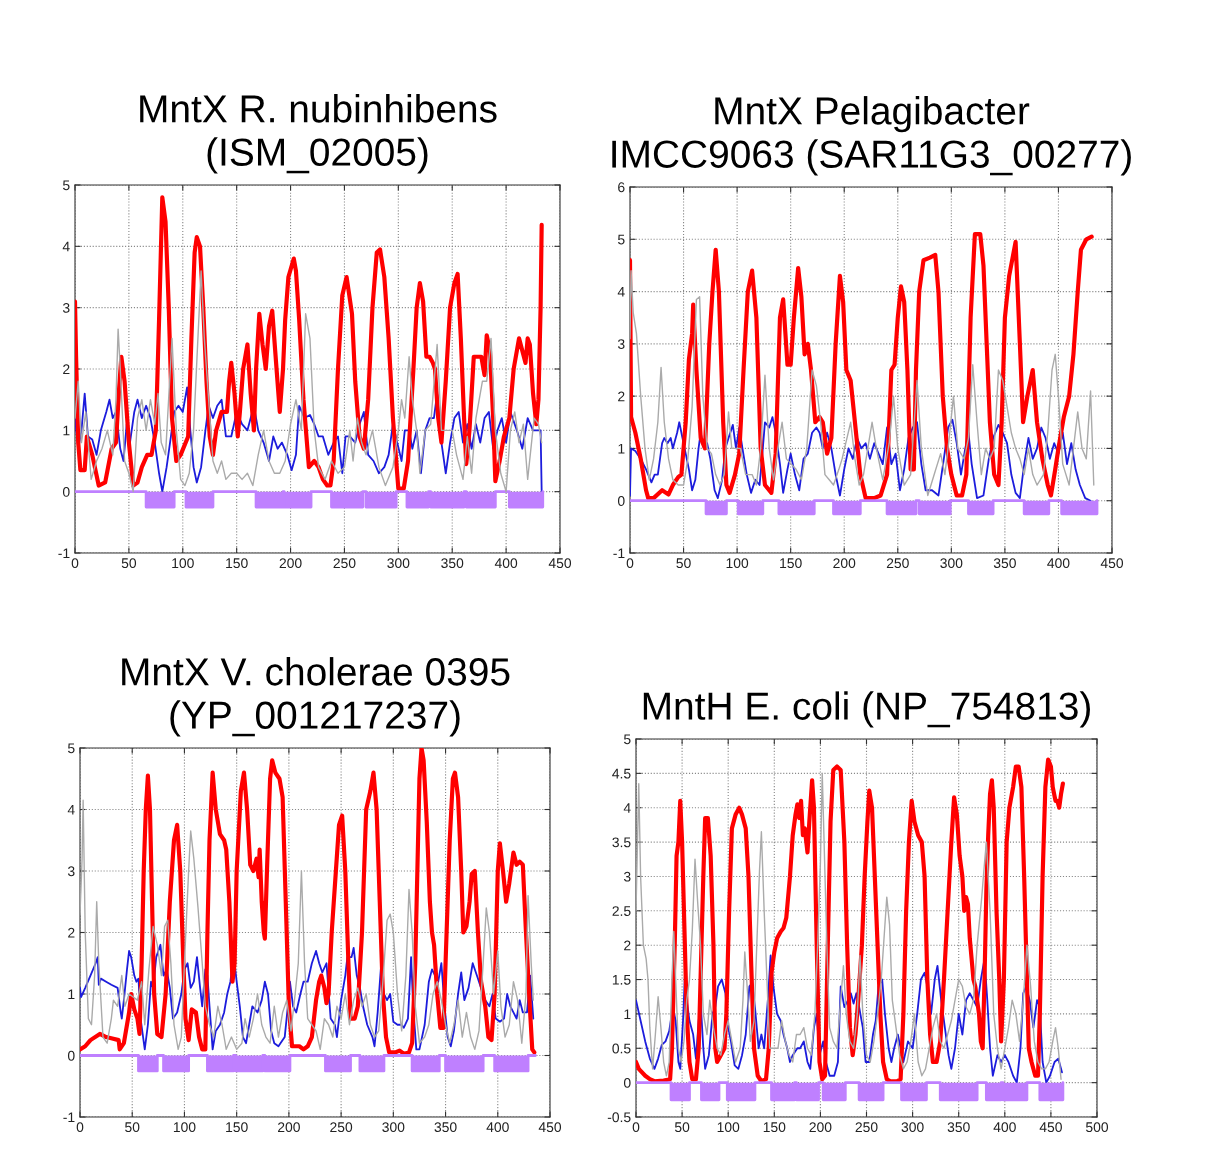 The image size is (1206, 1175). I want to click on y-tick-label: -0.5, so click(619, 1117).